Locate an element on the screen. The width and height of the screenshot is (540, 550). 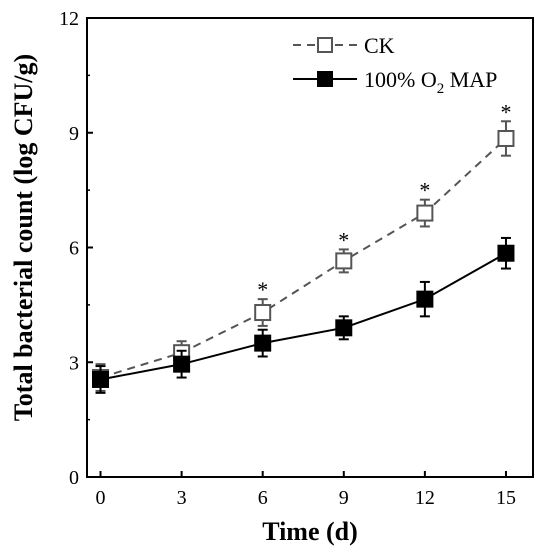
y-tick-label: 9 is located at coordinates (74, 134).